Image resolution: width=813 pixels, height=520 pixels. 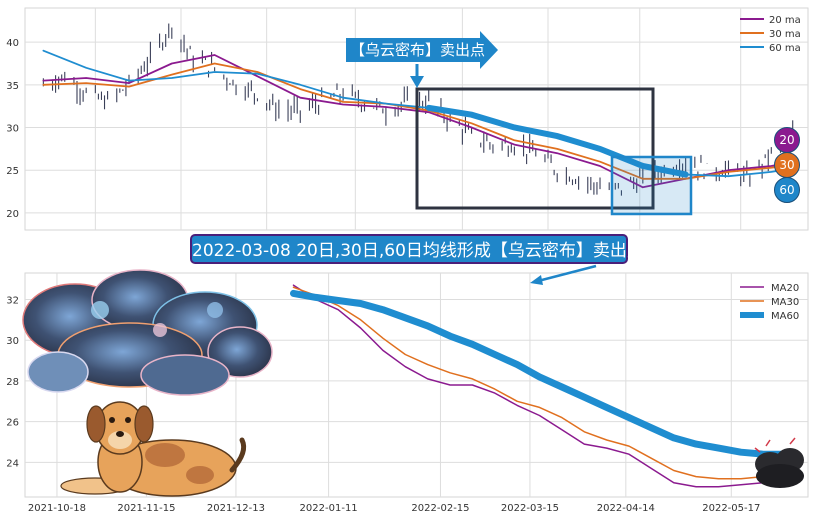 What do you see at coordinates (12, 463) in the screenshot?
I see `y-tick-label: 24` at bounding box center [12, 463].